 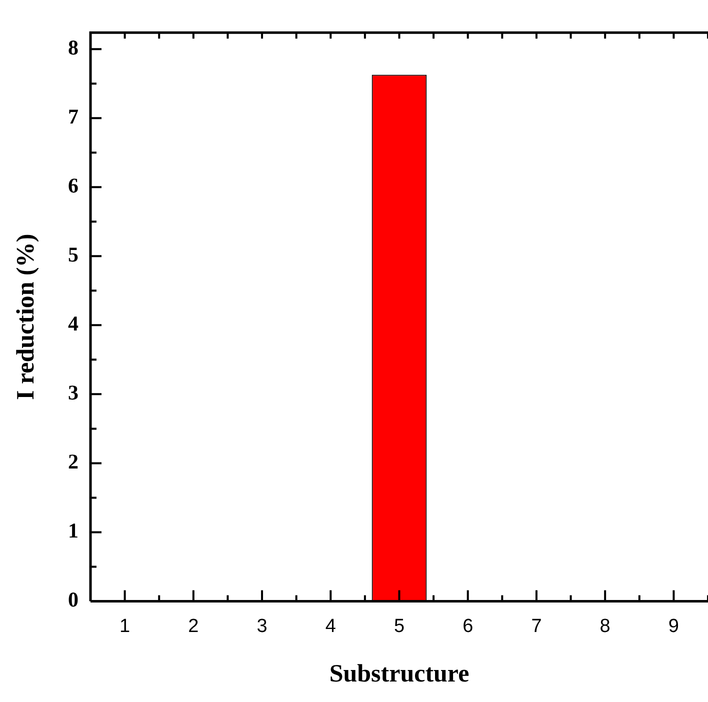 I want to click on x-tick-label: 8, so click(x=605, y=626).